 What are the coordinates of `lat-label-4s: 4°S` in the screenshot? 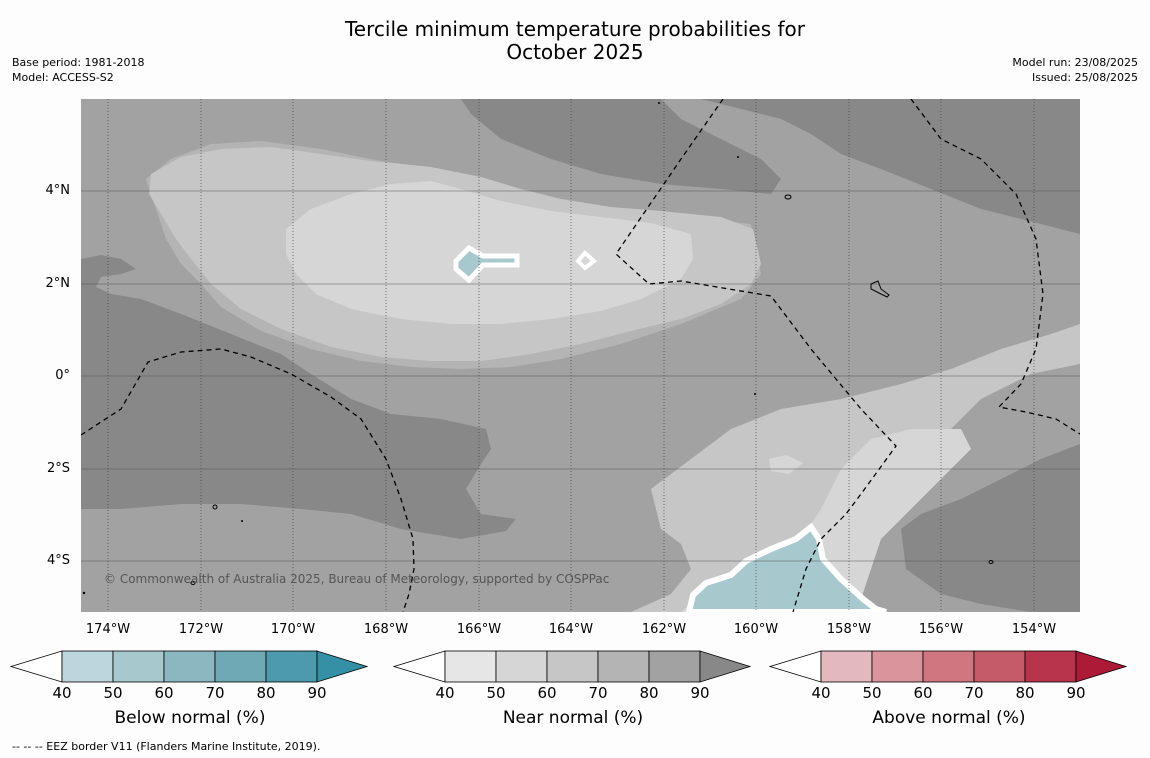 It's located at (58, 560).